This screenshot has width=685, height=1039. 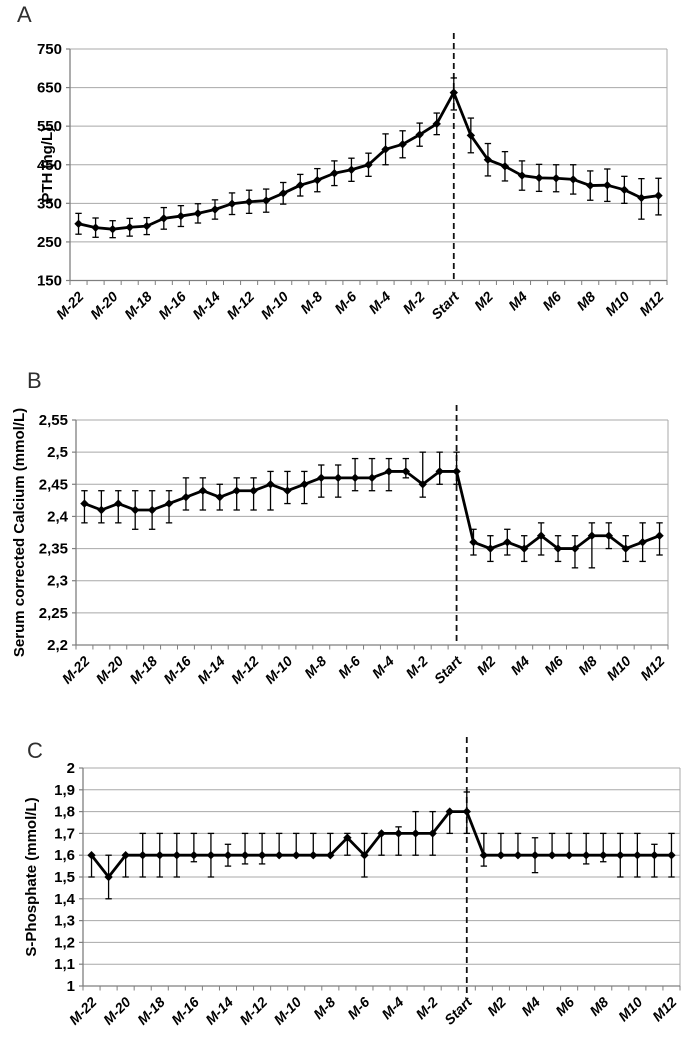 I want to click on svg-text: 1,2, so click(x=64, y=942).